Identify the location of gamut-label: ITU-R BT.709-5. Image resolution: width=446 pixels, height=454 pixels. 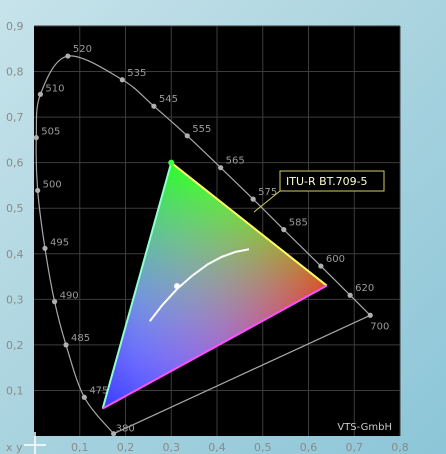
(327, 181).